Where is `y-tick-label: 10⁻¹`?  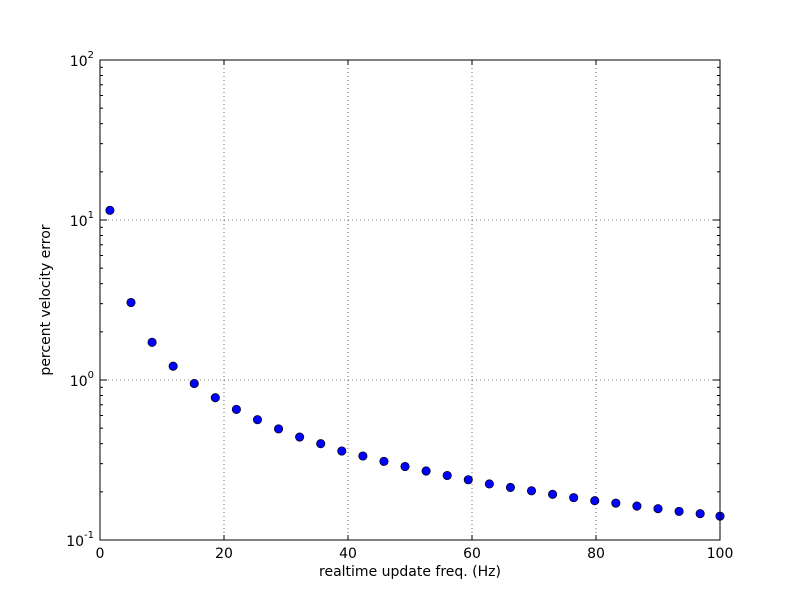
y-tick-label: 10⁻¹ is located at coordinates (80, 540).